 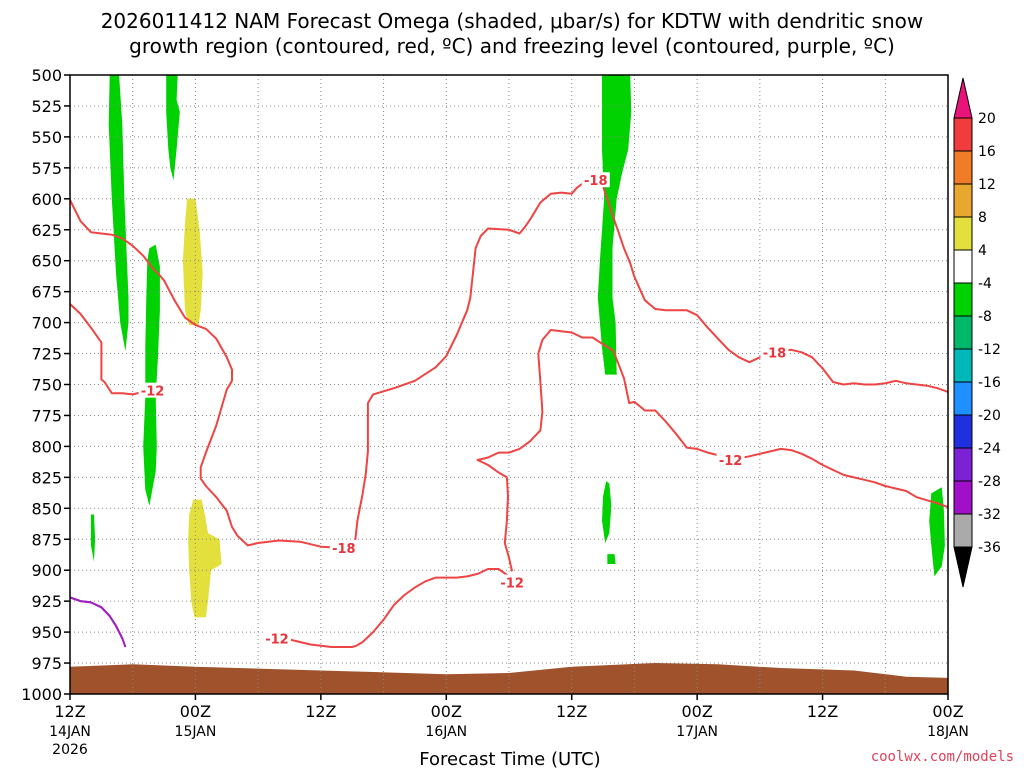 What do you see at coordinates (46, 632) in the screenshot?
I see `y-tick-label: 950` at bounding box center [46, 632].